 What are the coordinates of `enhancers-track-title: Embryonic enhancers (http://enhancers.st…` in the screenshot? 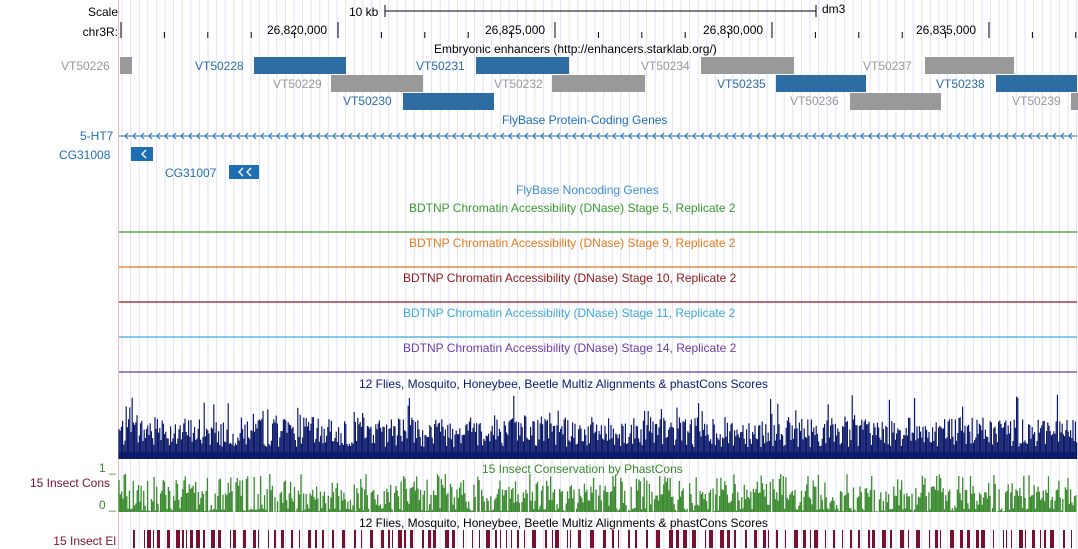 It's located at (575, 49).